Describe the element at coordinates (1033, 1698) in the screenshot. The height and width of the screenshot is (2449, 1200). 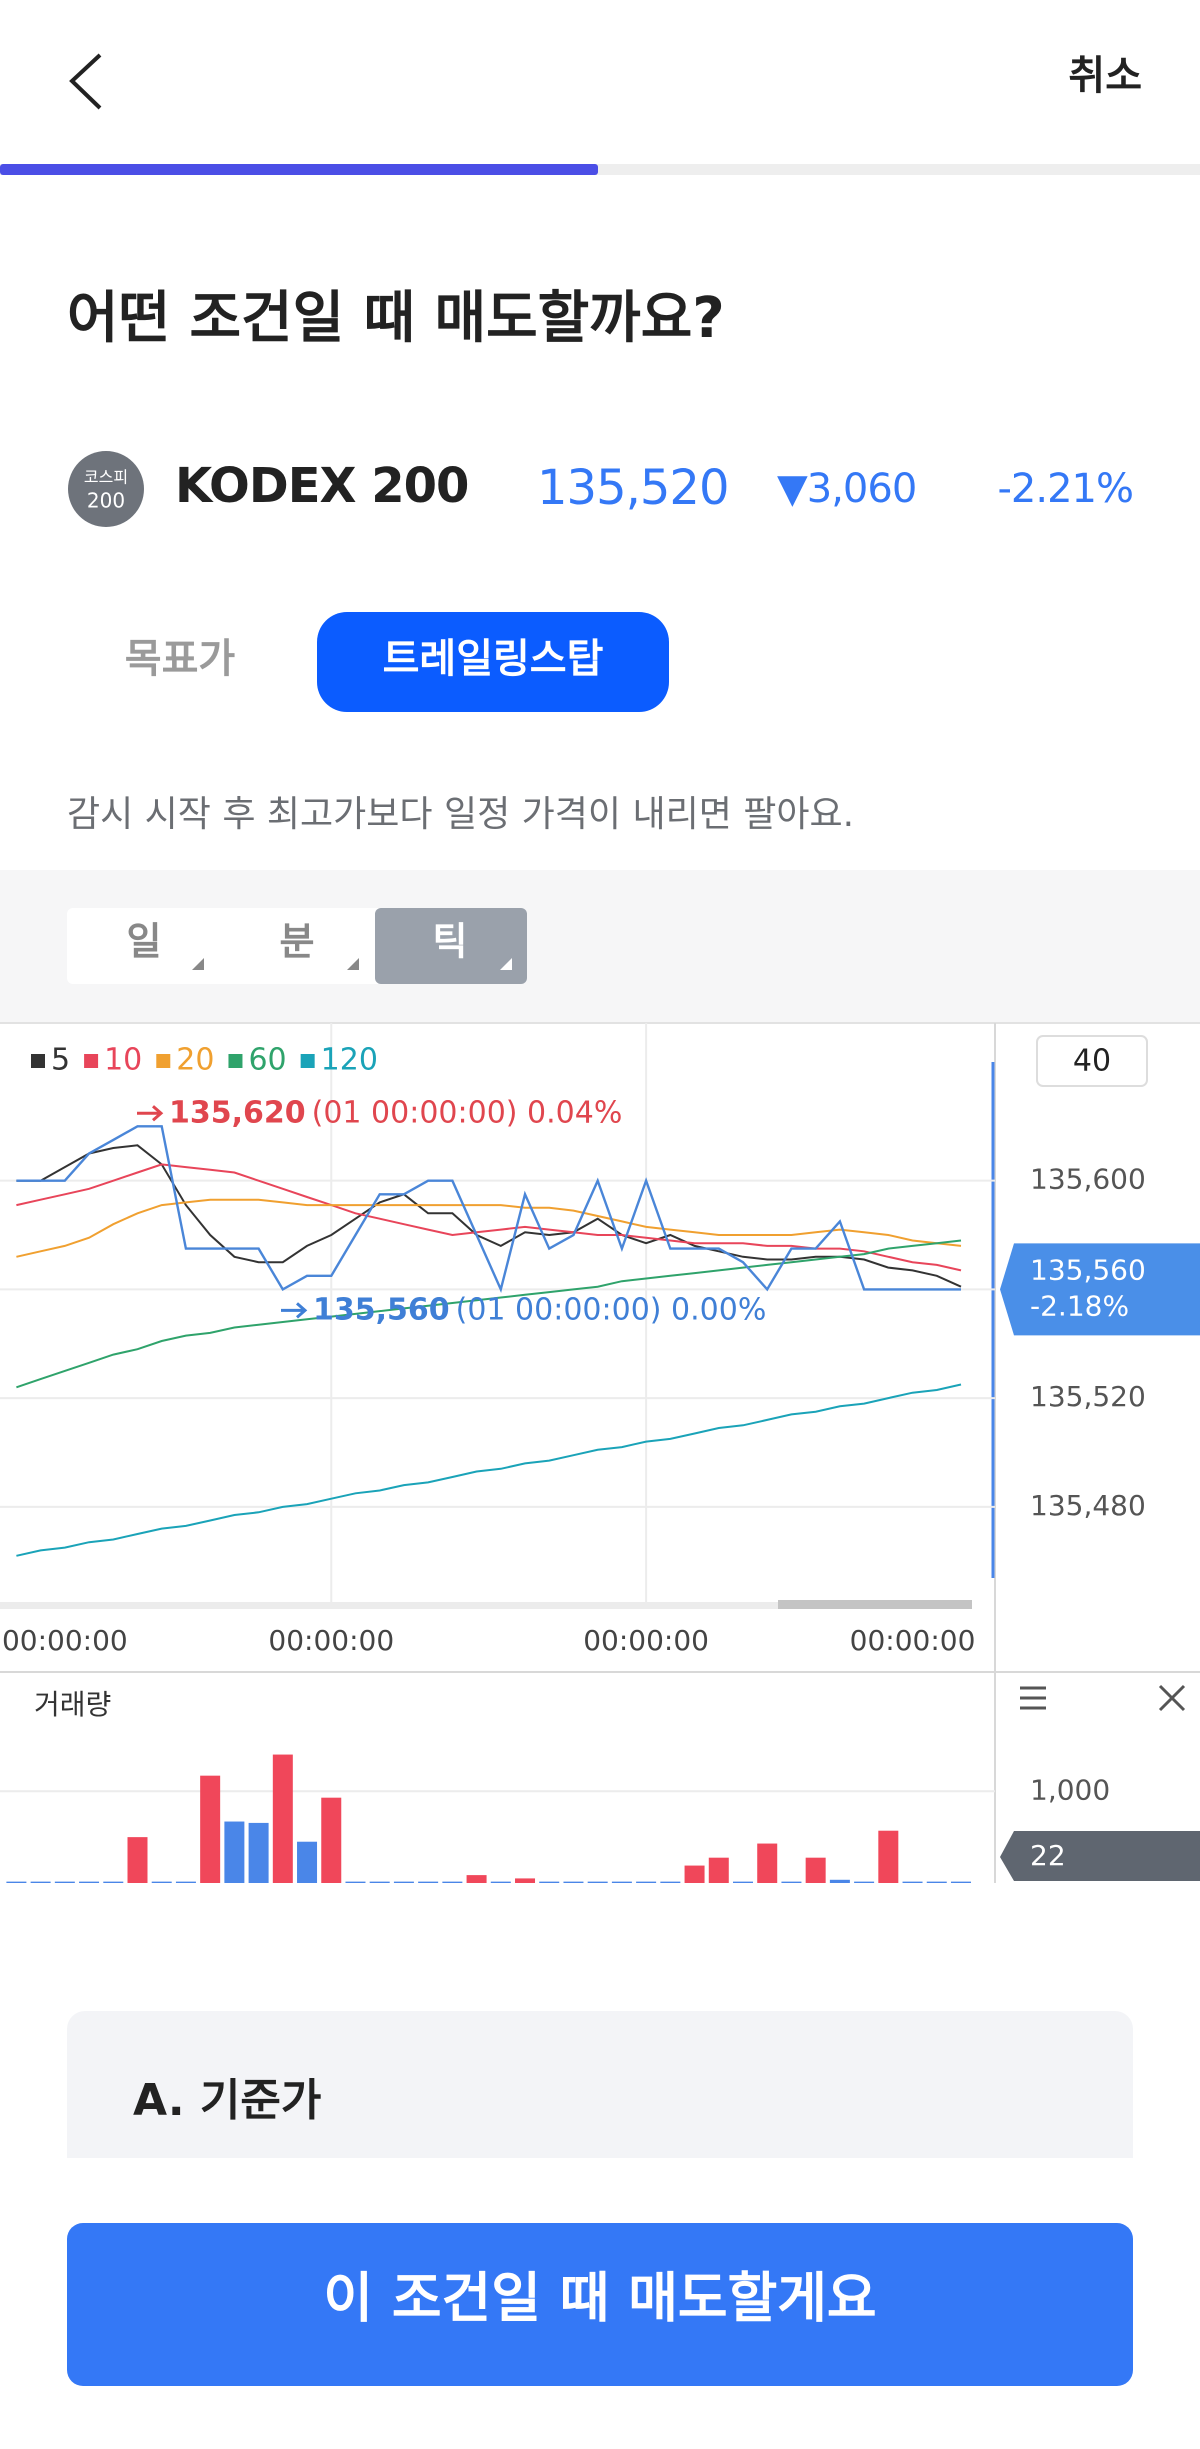
I see `menu-icon` at that location.